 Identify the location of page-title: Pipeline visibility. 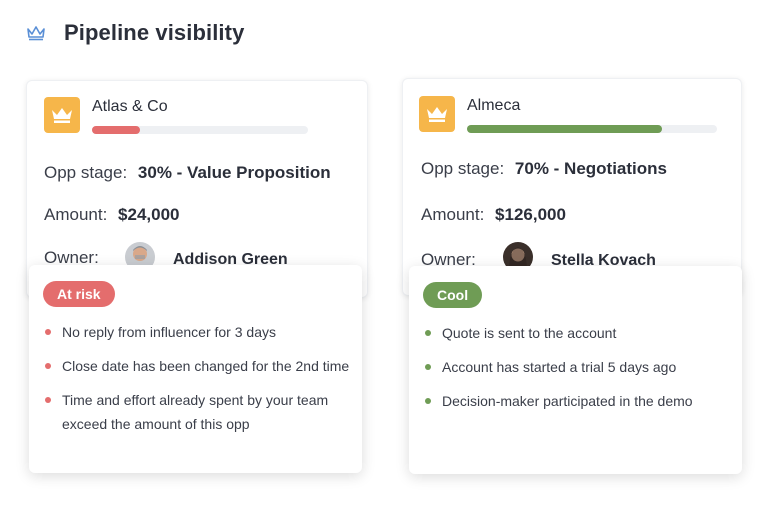
(154, 32).